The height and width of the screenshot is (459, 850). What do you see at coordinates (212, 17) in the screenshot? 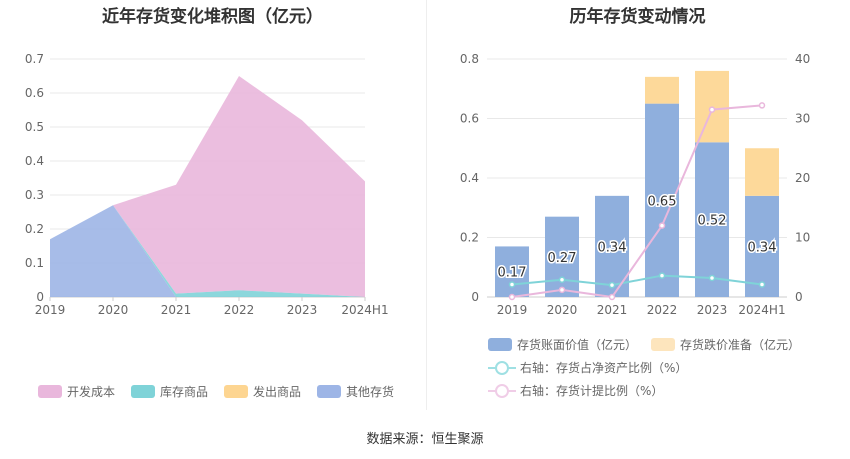
I see `left-chart-title: 近年存货变化堆积图（亿元）` at bounding box center [212, 17].